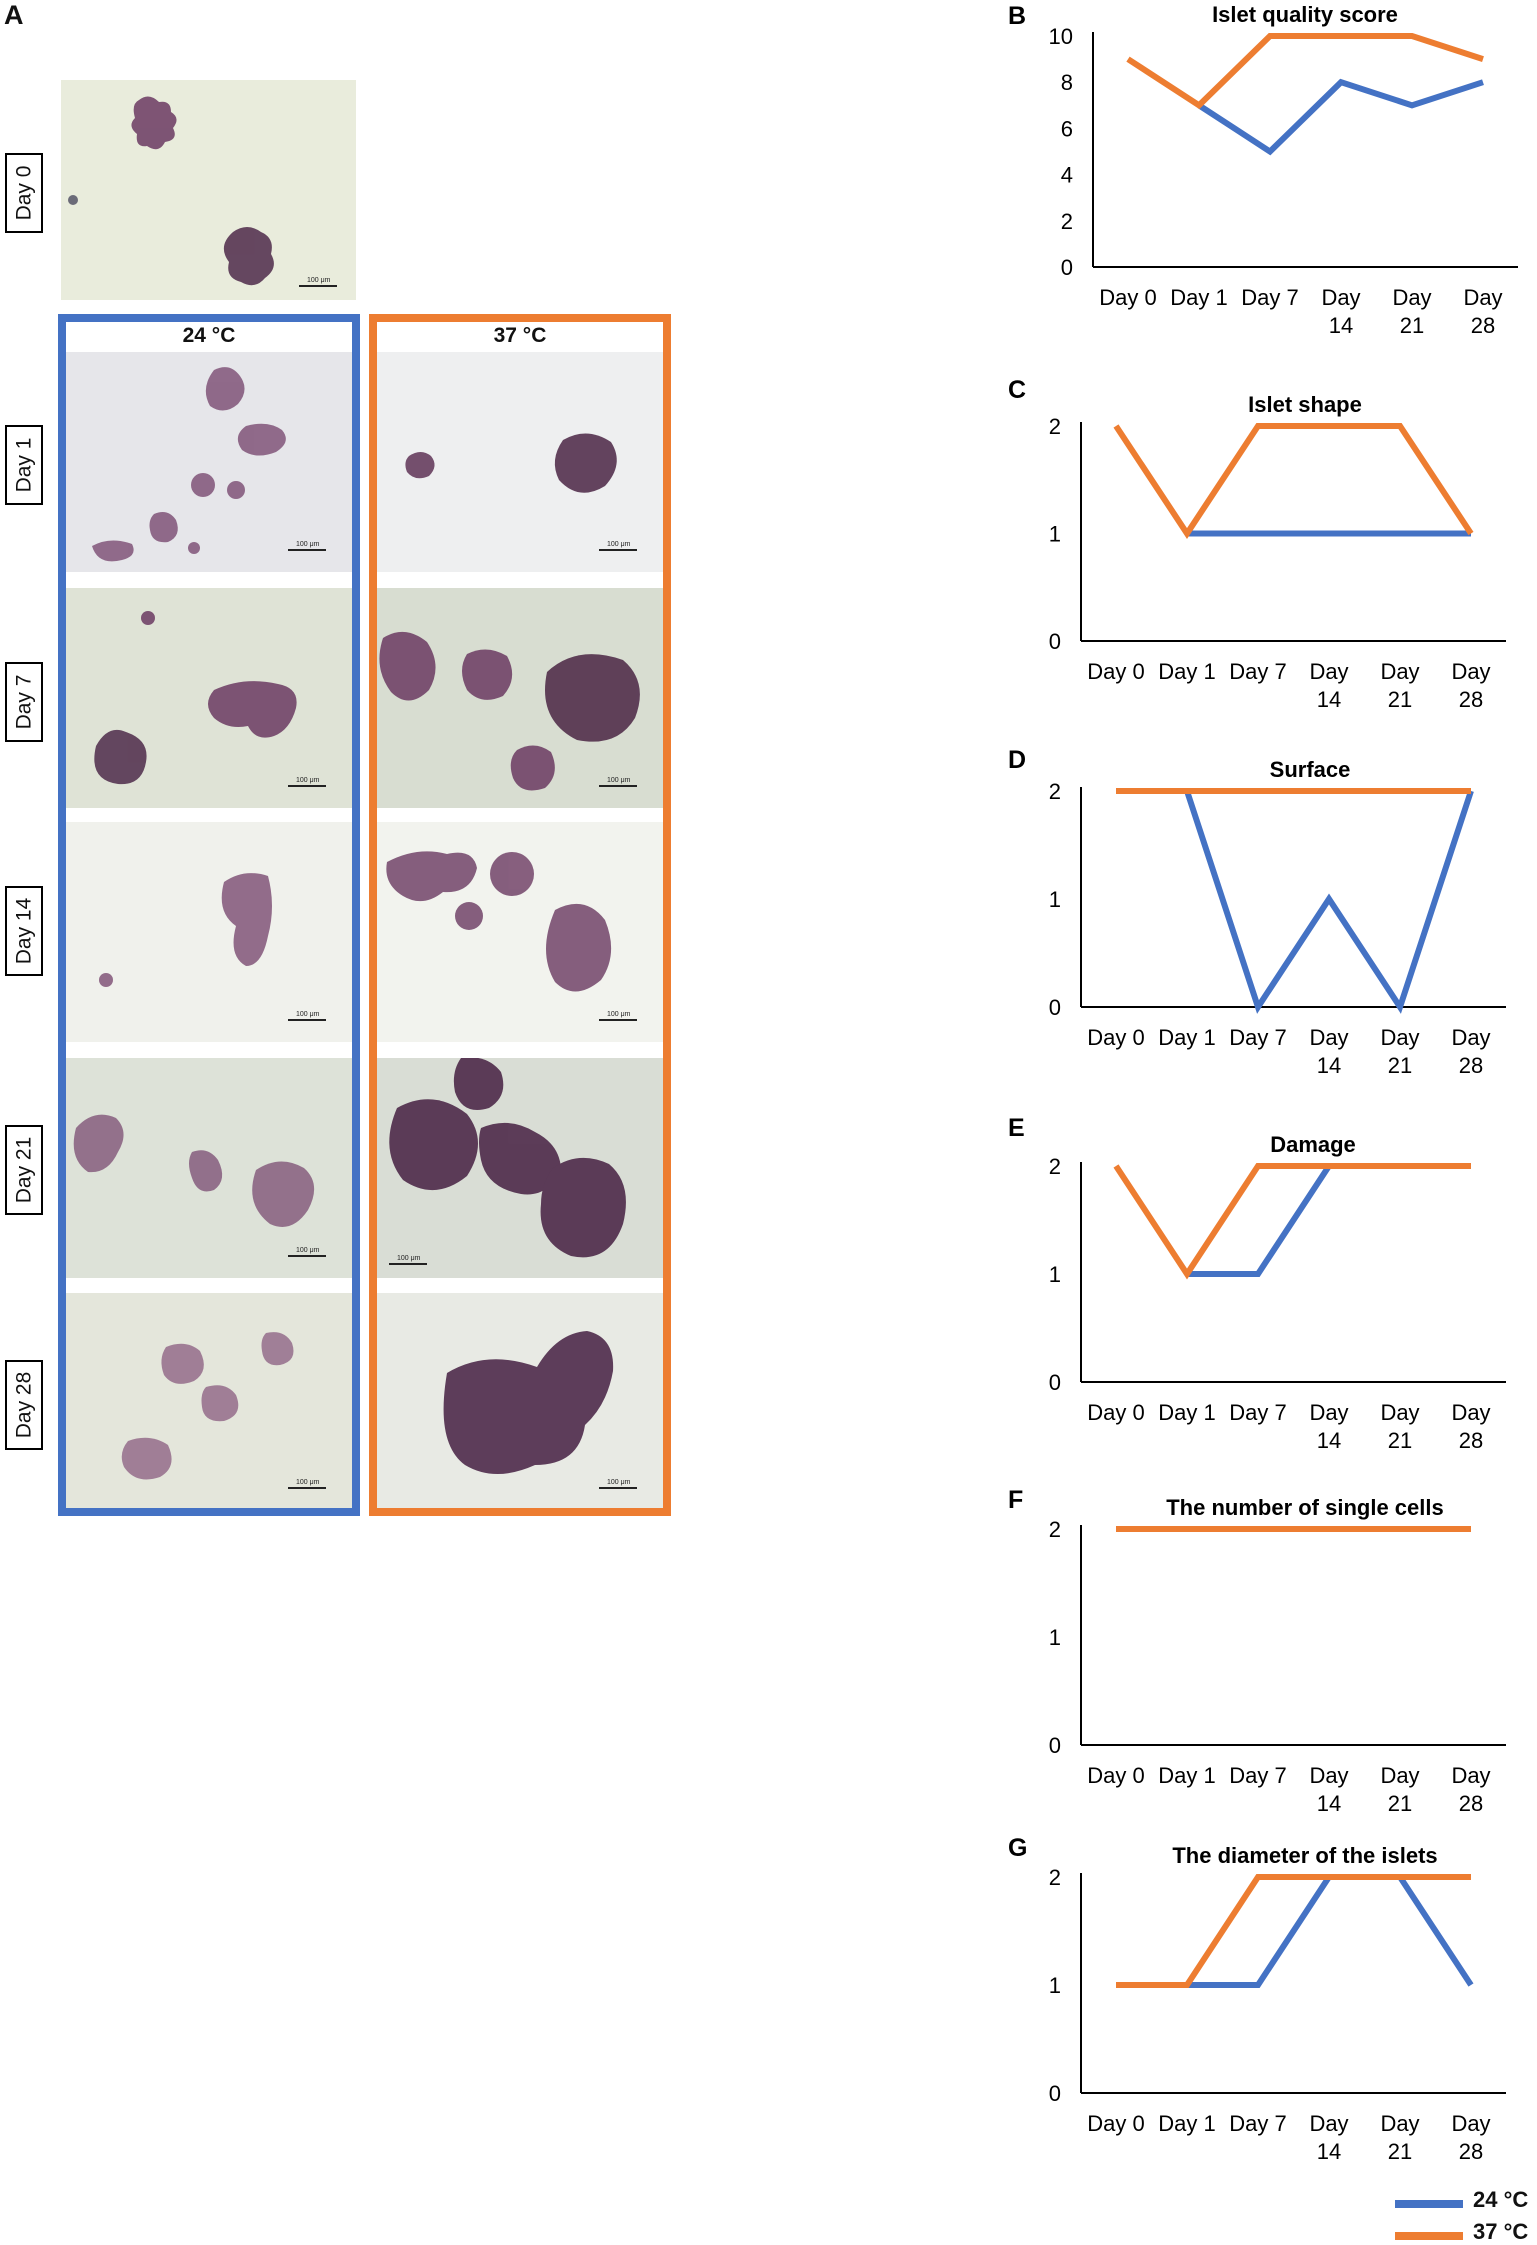 The image size is (1537, 2245). I want to click on chart-g-letter: G, so click(1017, 1848).